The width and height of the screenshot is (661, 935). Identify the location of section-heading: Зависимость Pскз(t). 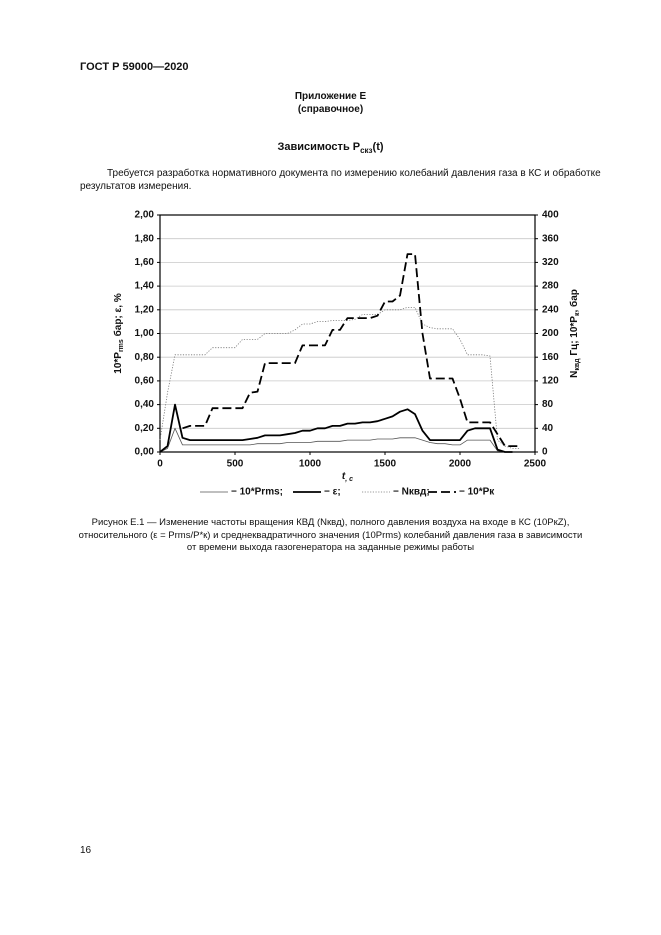
(330, 148).